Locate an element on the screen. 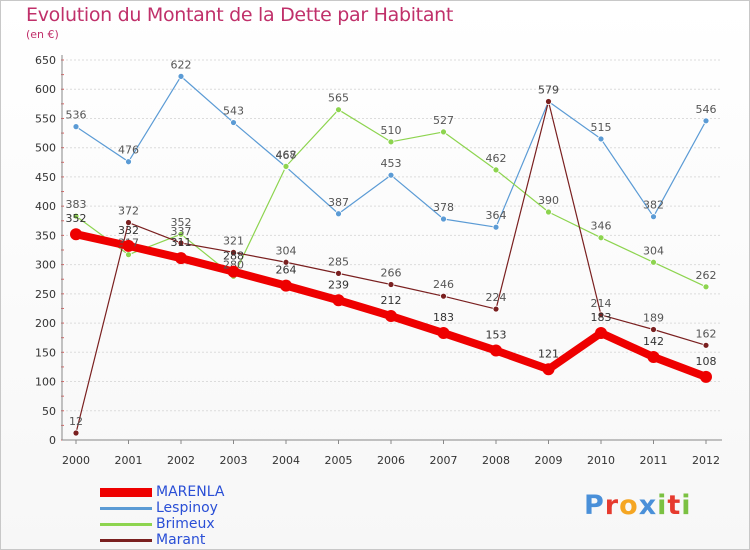  y-tick-label: 300 is located at coordinates (45, 265).